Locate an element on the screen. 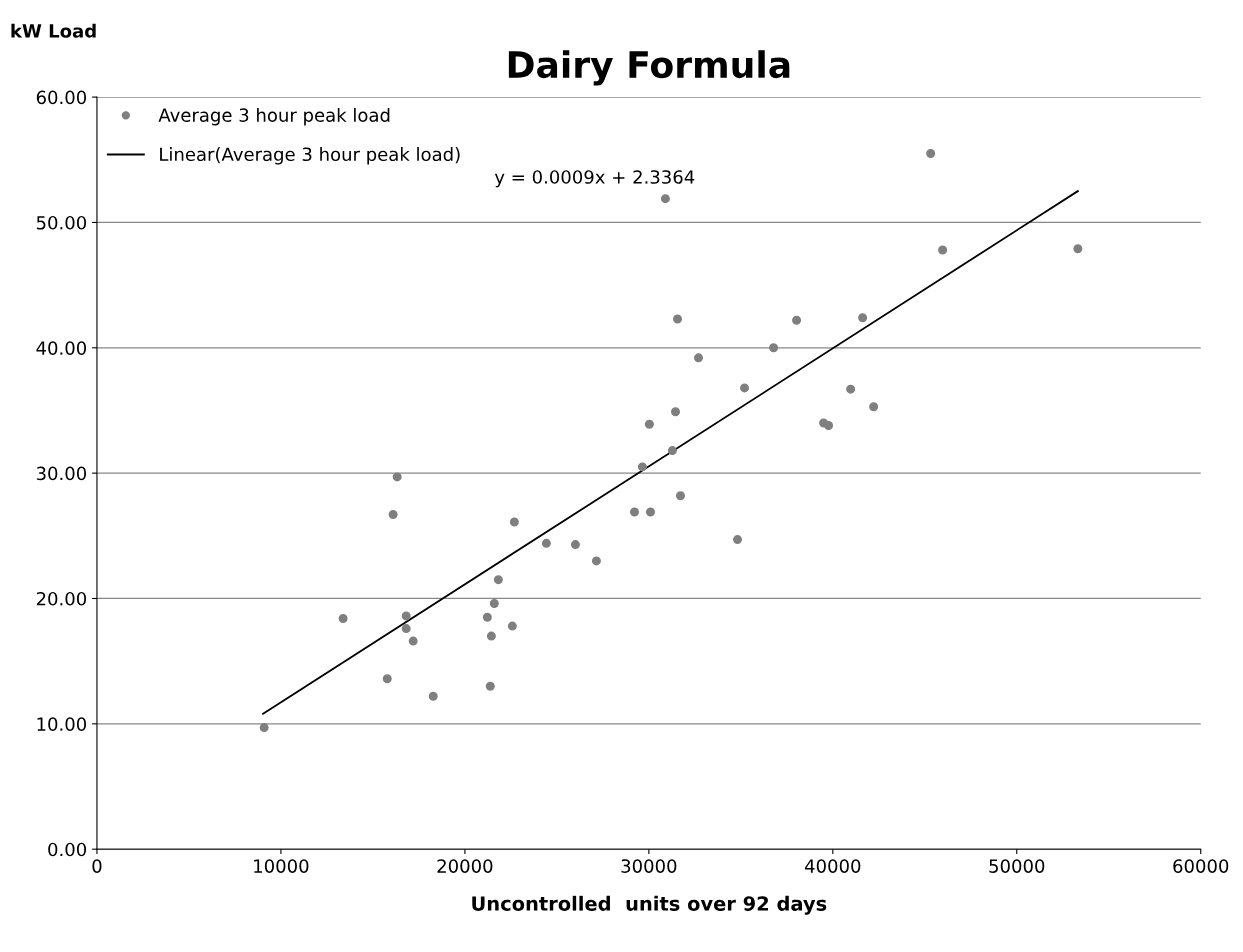 This screenshot has width=1243, height=952. x-tick-label: 50000 is located at coordinates (1017, 866).